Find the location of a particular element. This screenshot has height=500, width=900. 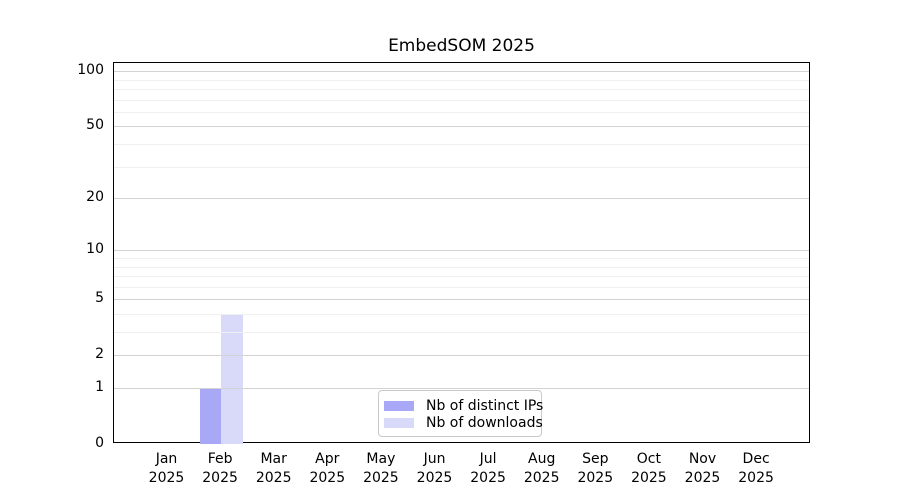

x-axis-tick-label: Feb 2025 is located at coordinates (220, 468).